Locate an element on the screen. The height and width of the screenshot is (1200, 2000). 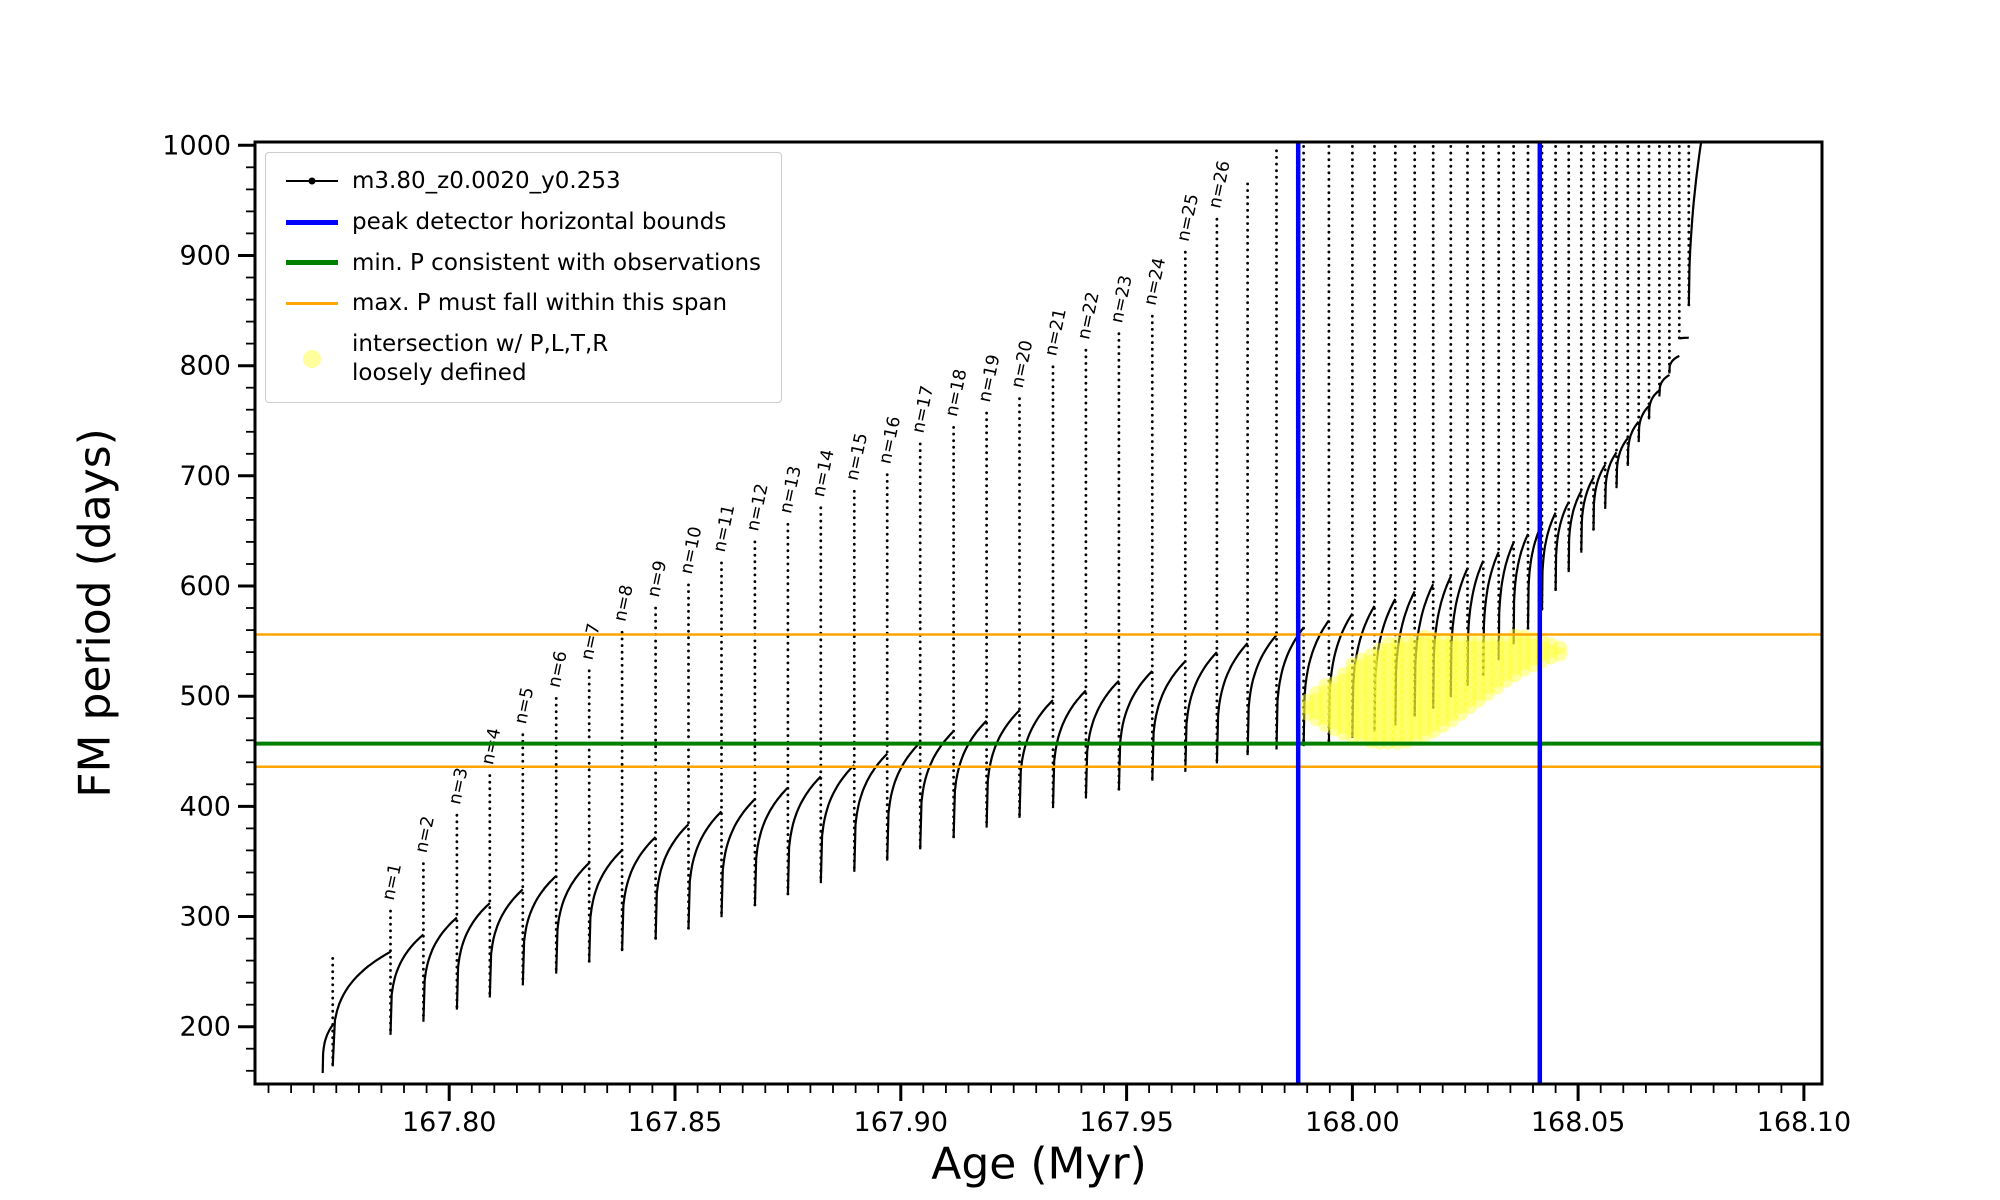
y-tick-label: 800 is located at coordinates (205, 366).